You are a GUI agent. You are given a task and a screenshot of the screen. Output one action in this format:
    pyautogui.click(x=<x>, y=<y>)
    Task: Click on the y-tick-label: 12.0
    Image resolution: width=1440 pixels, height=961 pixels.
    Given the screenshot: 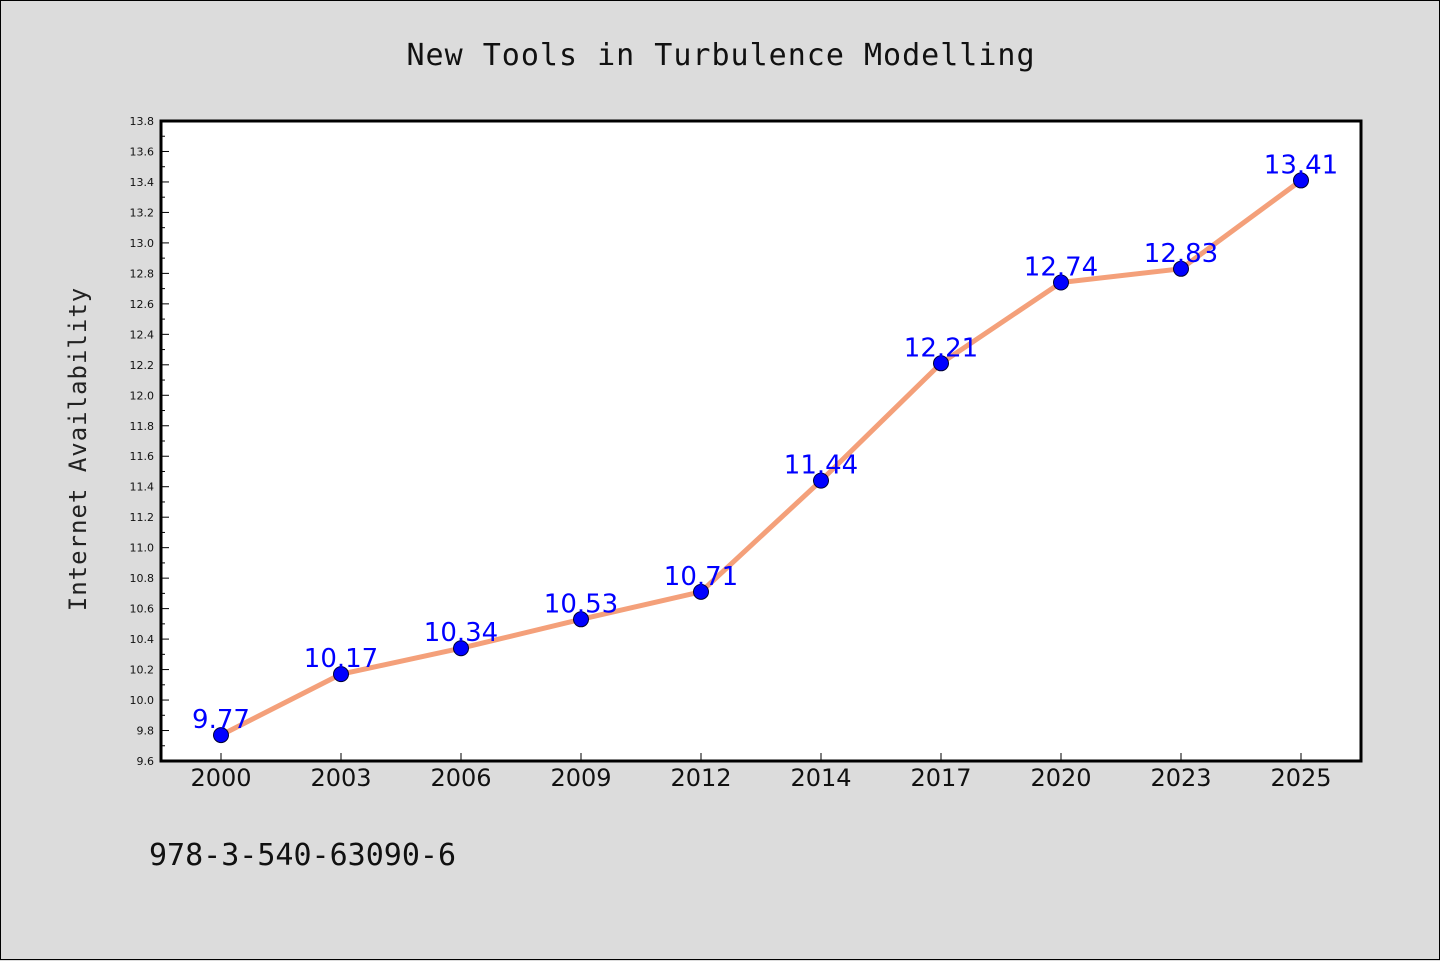 What is the action you would take?
    pyautogui.click(x=142, y=395)
    